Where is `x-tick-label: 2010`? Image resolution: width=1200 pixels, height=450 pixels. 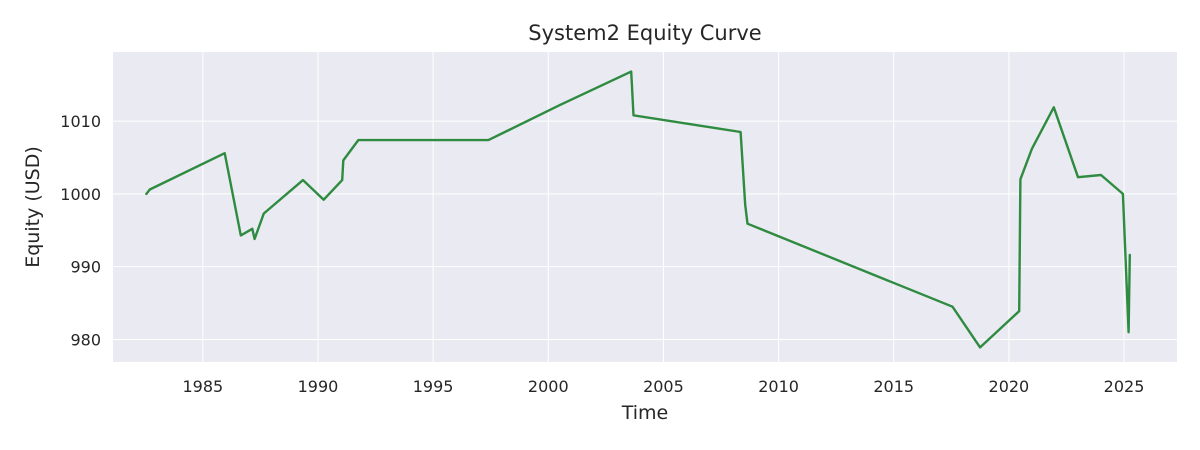 x-tick-label: 2010 is located at coordinates (778, 386).